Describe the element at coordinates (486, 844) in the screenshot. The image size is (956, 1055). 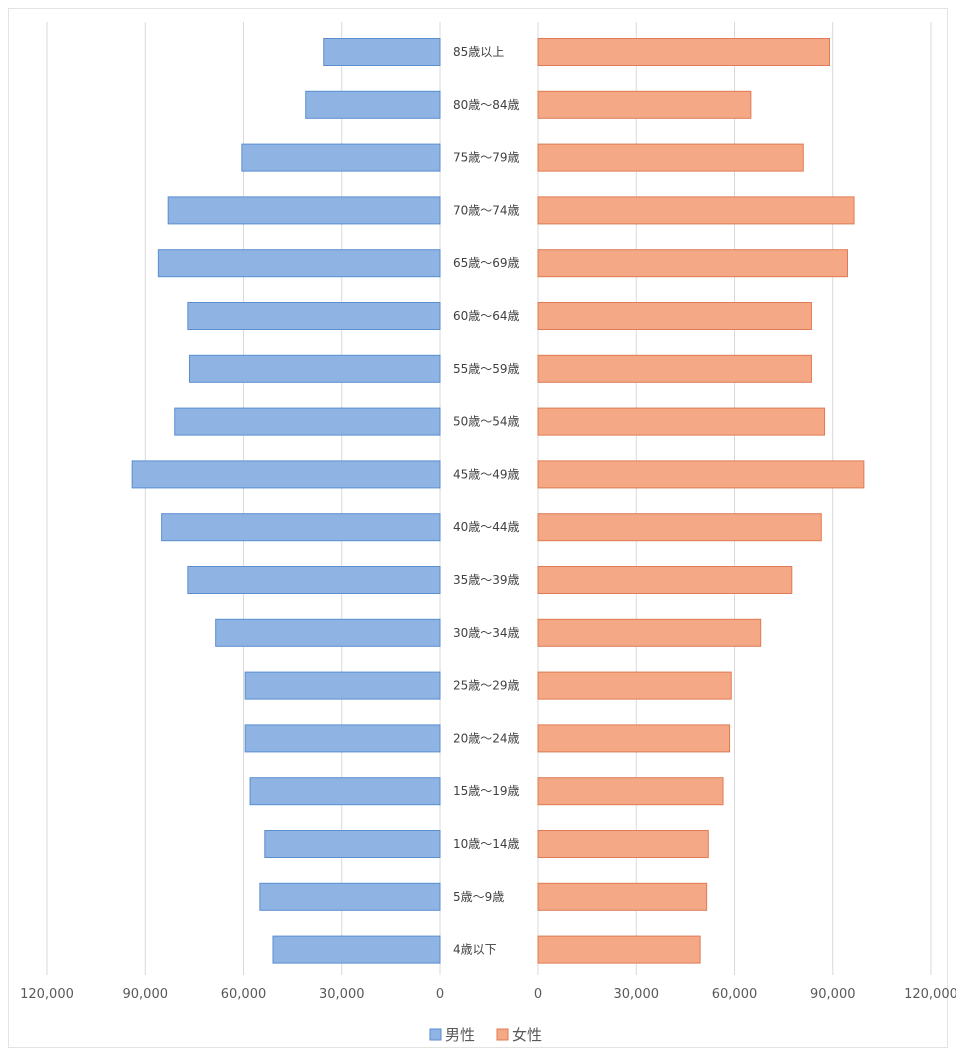
I see `age-group-label: 10歳～14歳` at that location.